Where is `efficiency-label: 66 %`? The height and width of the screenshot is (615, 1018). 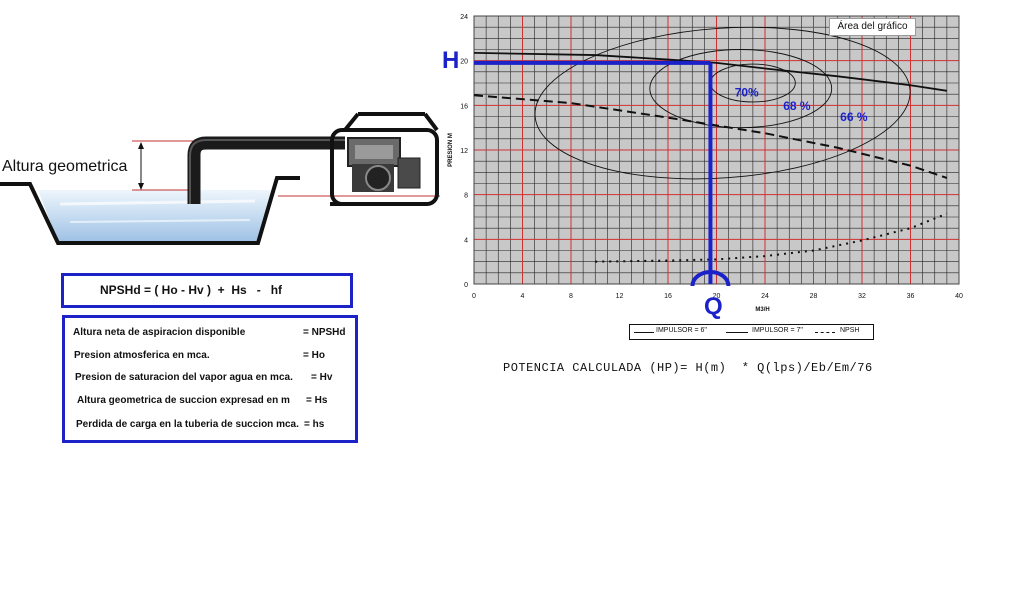 efficiency-label: 66 % is located at coordinates (854, 117).